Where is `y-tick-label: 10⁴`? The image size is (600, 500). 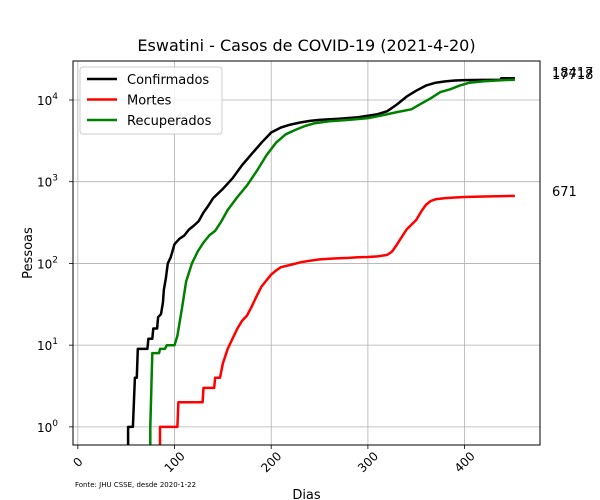
y-tick-label: 10⁴ is located at coordinates (47, 100).